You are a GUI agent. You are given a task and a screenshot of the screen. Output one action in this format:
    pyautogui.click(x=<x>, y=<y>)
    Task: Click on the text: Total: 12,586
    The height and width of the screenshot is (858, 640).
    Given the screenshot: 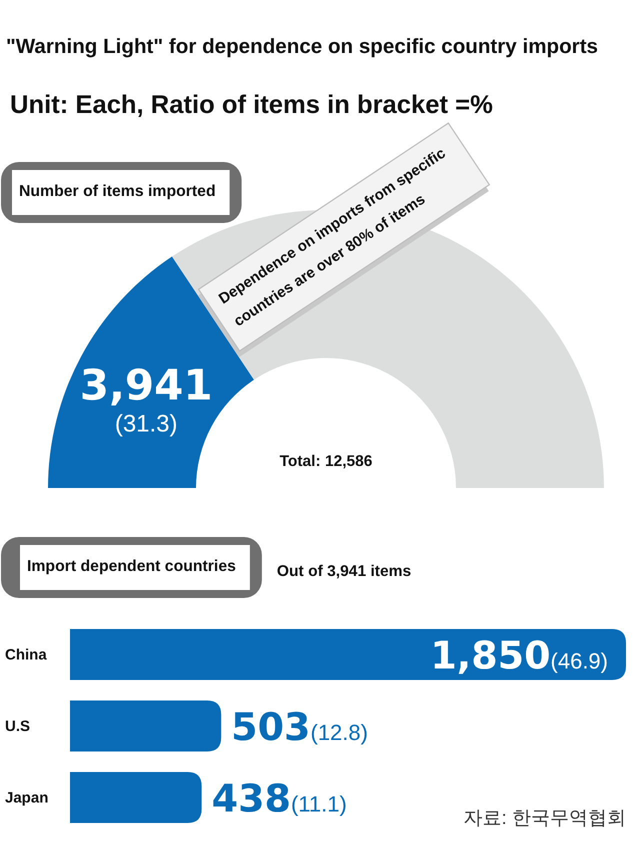 What is the action you would take?
    pyautogui.click(x=326, y=461)
    